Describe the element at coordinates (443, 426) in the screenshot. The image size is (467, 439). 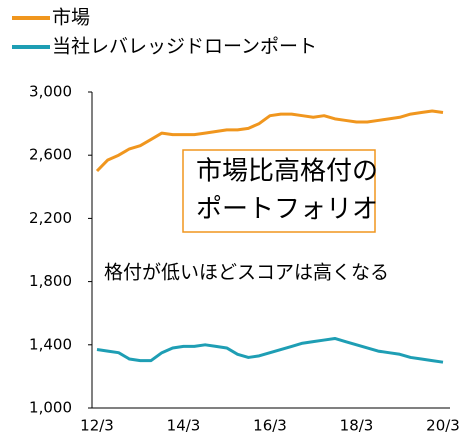
I see `x-tick-label: 20/3` at that location.